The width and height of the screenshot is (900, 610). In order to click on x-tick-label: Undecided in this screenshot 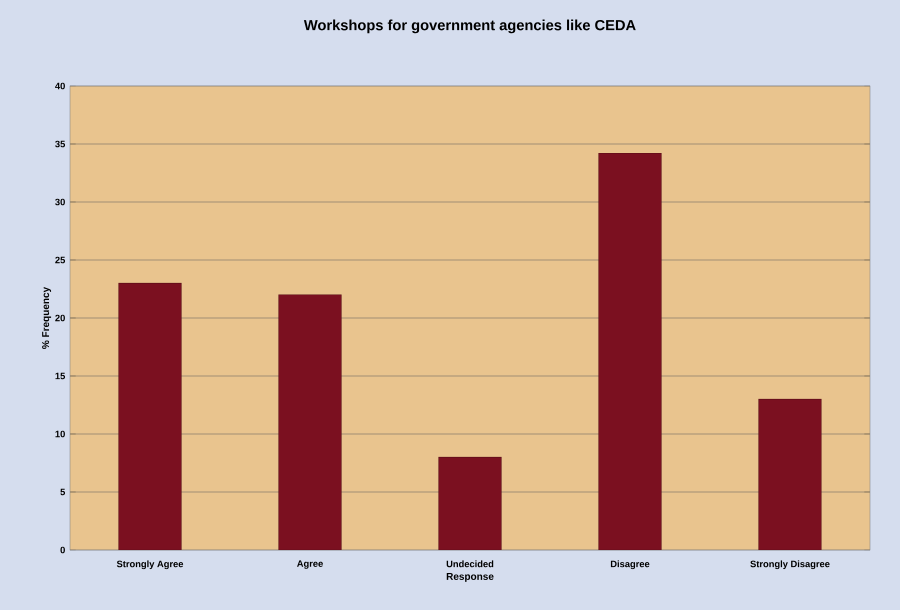, I will do `click(470, 564)`.